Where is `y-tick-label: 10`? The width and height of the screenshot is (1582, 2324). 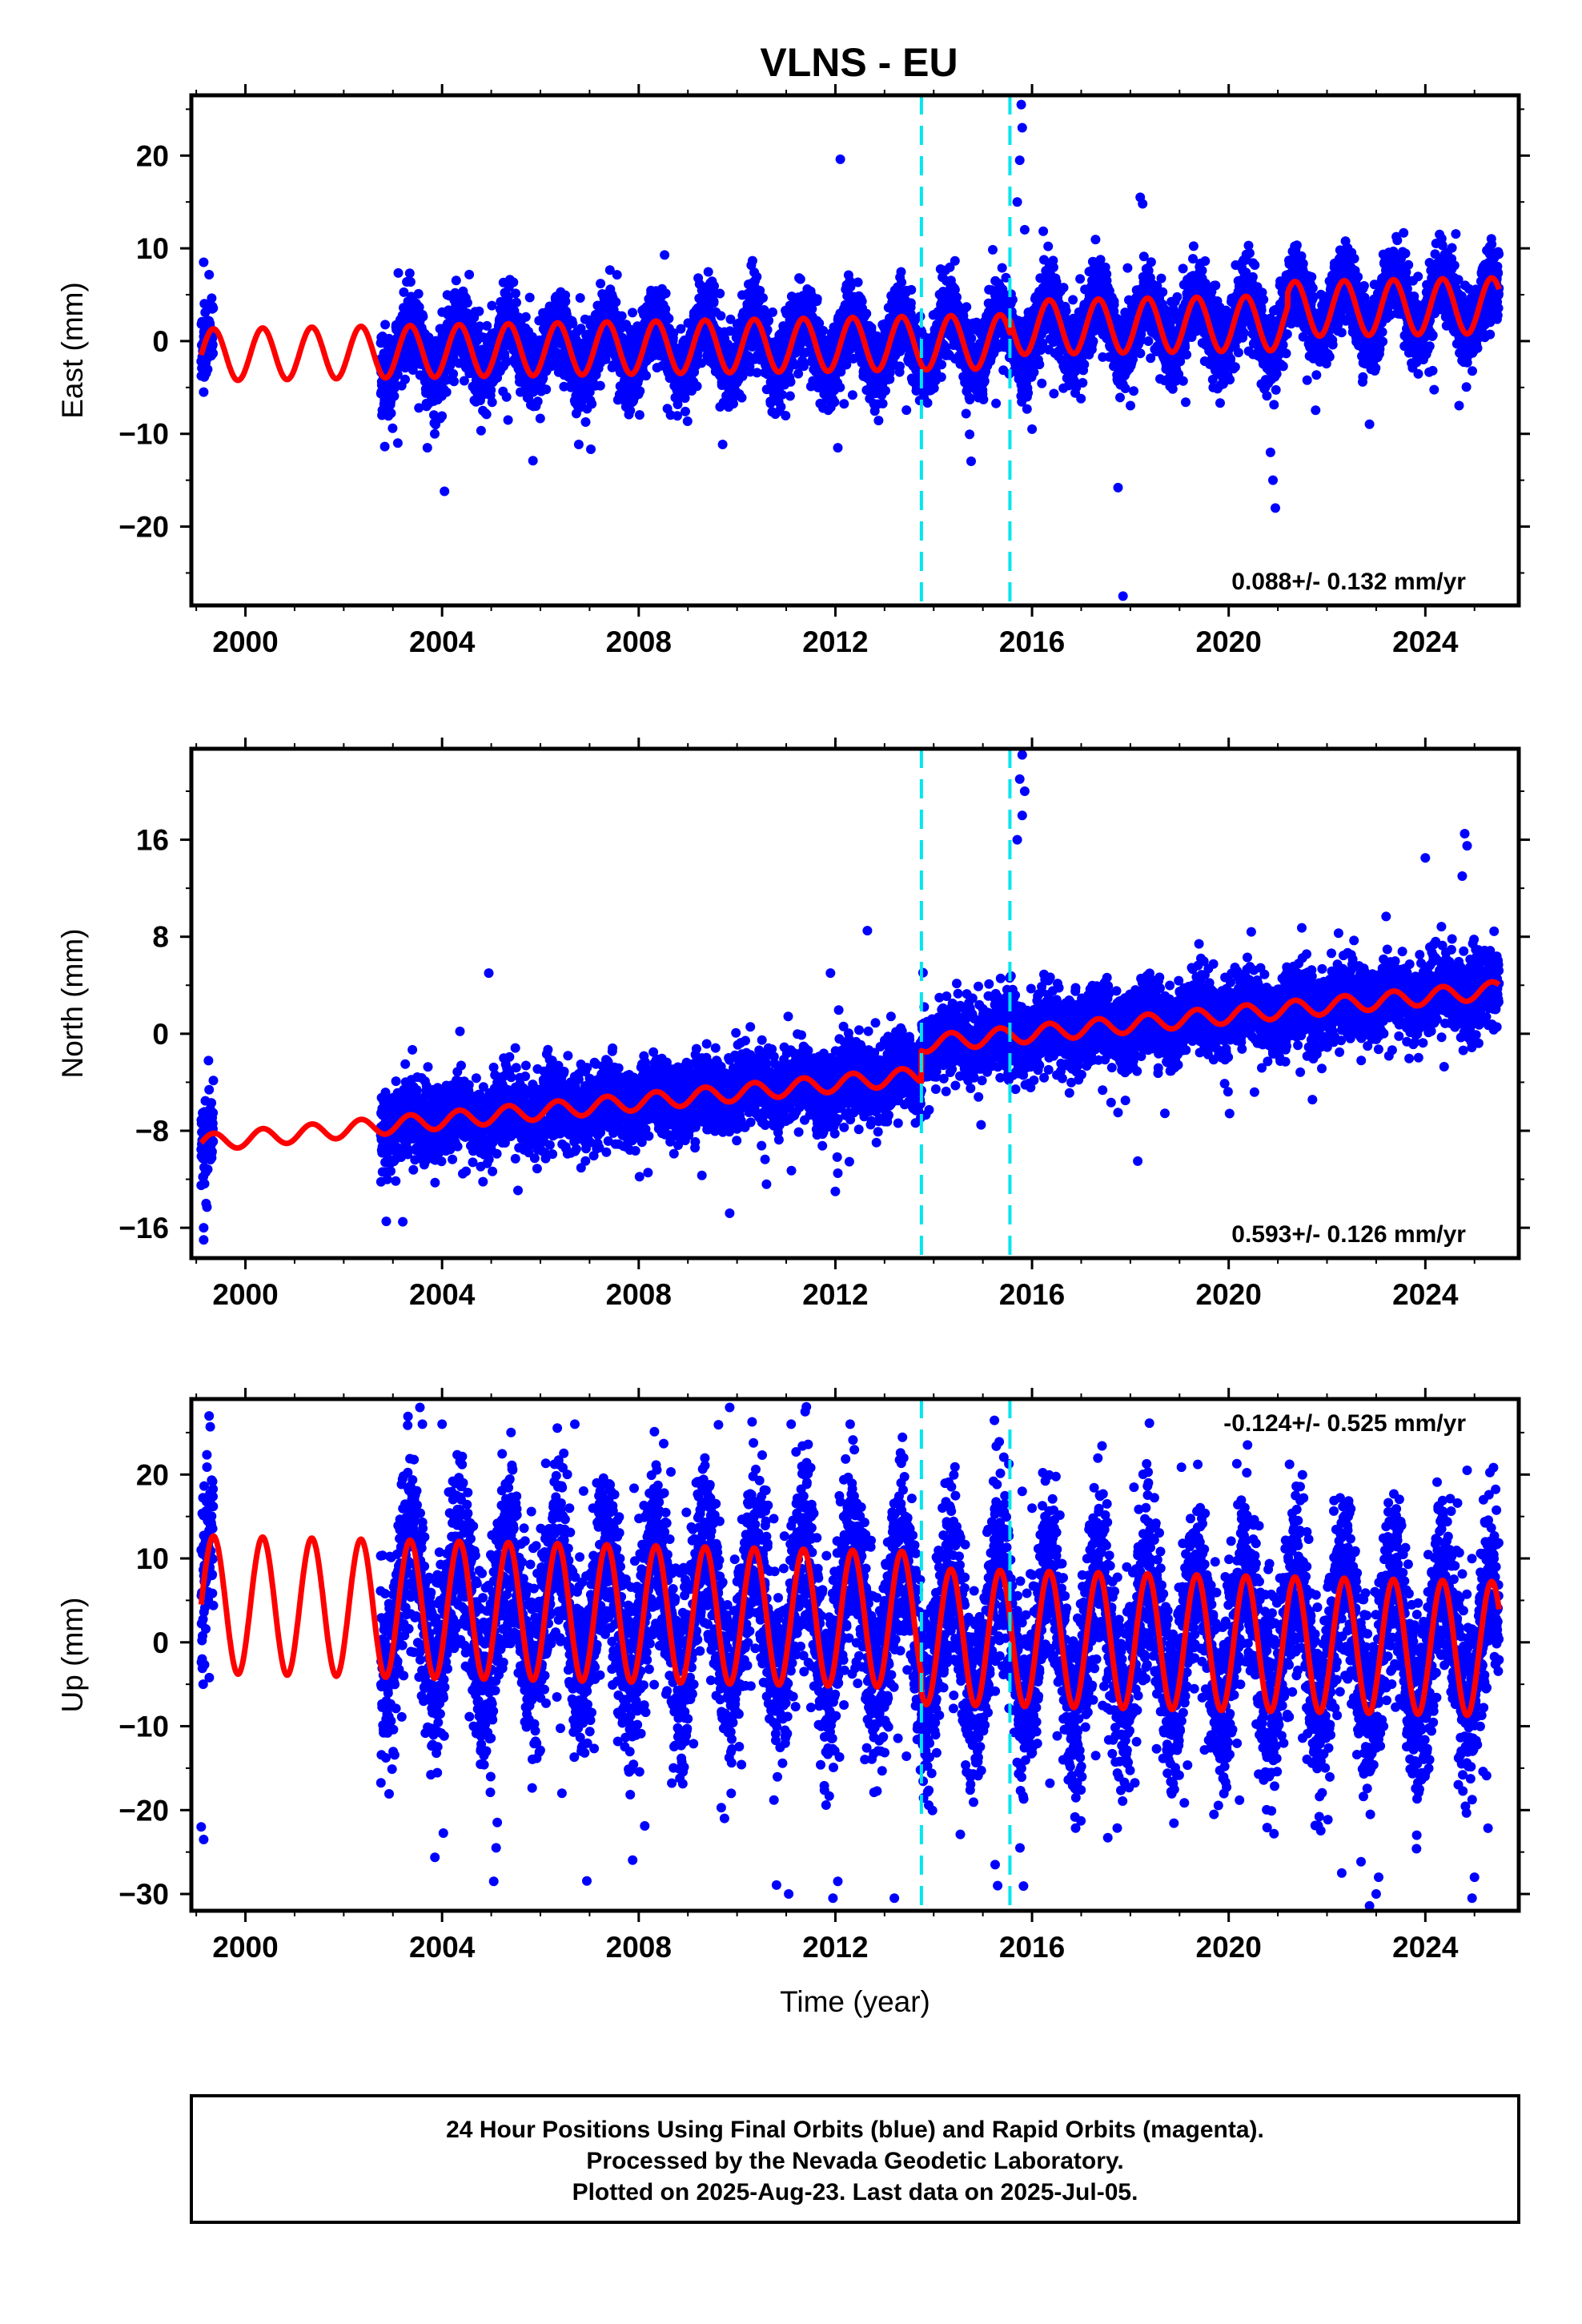 y-tick-label: 10 is located at coordinates (152, 249).